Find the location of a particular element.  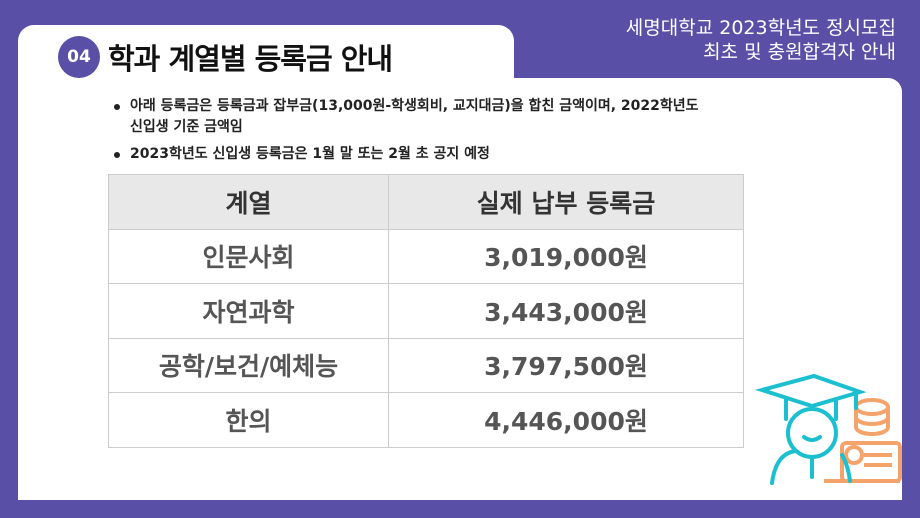

note-item: 2023학년도 신입생 등록금은 1월 말 또는 2월 초 공지 예정 is located at coordinates (412, 154).